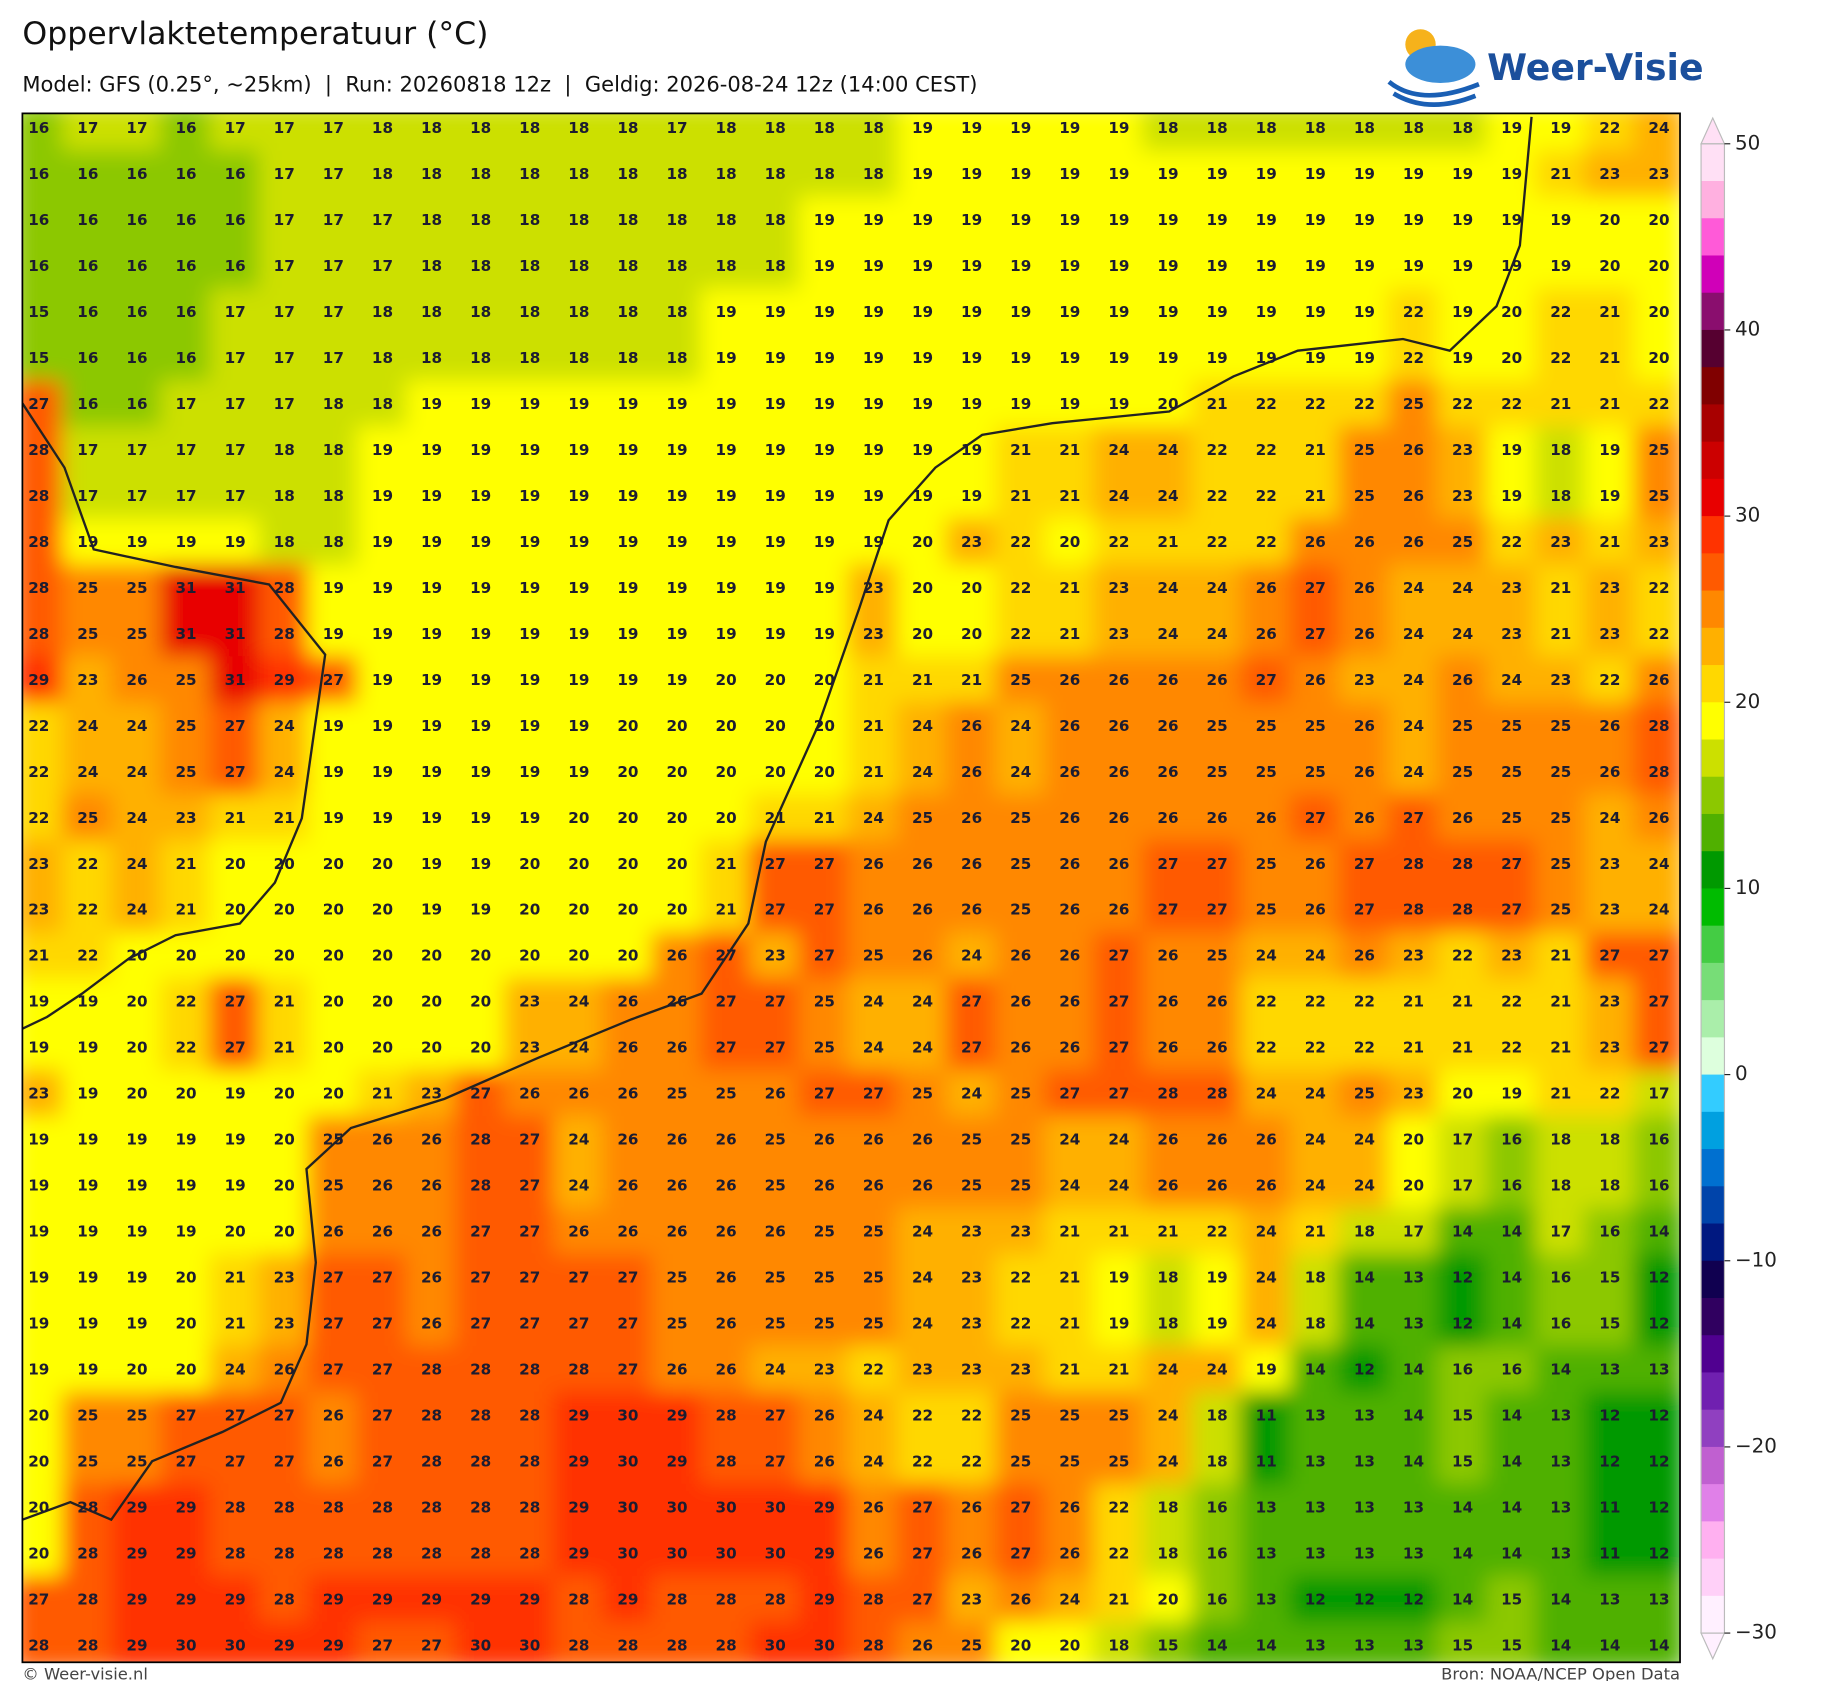 This screenshot has width=1824, height=1685. I want to click on temp-label: 13, so click(1364, 1645).